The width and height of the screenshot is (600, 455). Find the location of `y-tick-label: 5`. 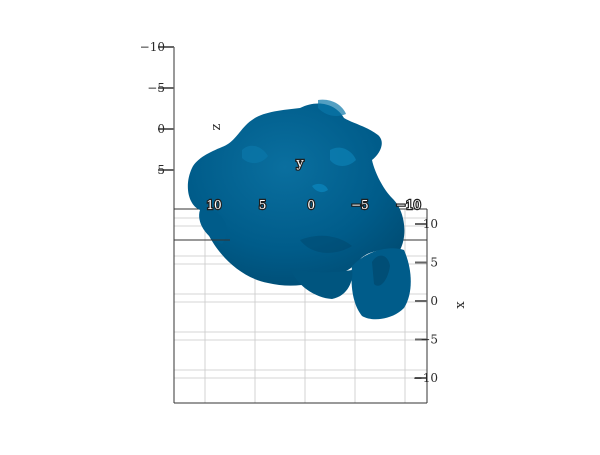

y-tick-label: 5 is located at coordinates (263, 205).